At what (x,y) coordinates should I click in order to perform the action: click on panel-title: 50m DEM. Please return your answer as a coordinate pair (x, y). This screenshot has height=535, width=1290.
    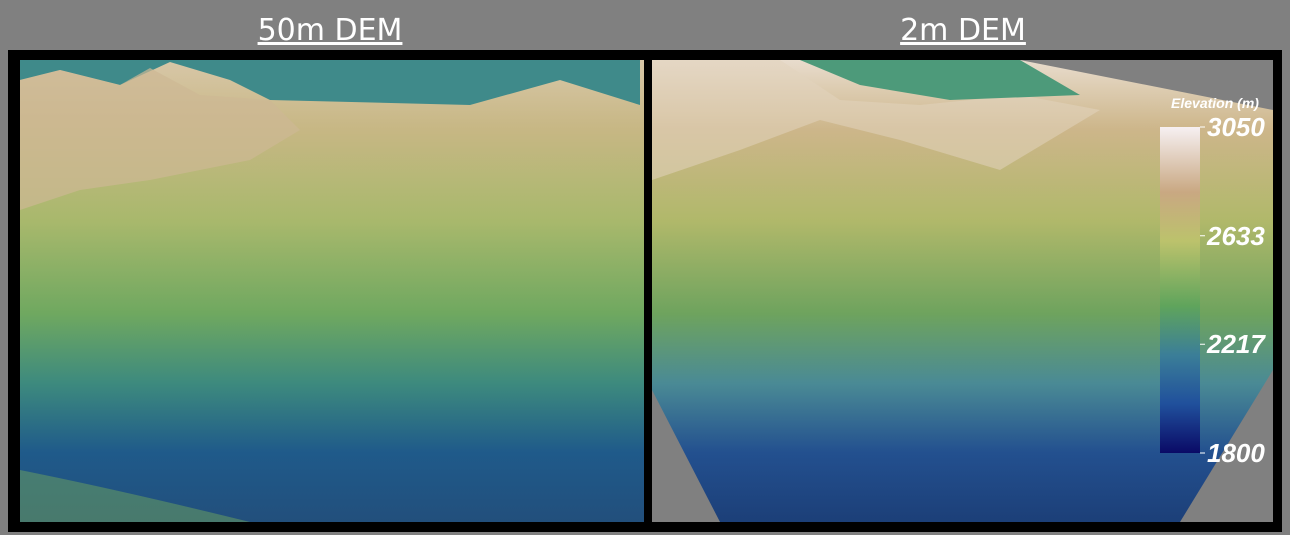
    Looking at the image, I should click on (330, 30).